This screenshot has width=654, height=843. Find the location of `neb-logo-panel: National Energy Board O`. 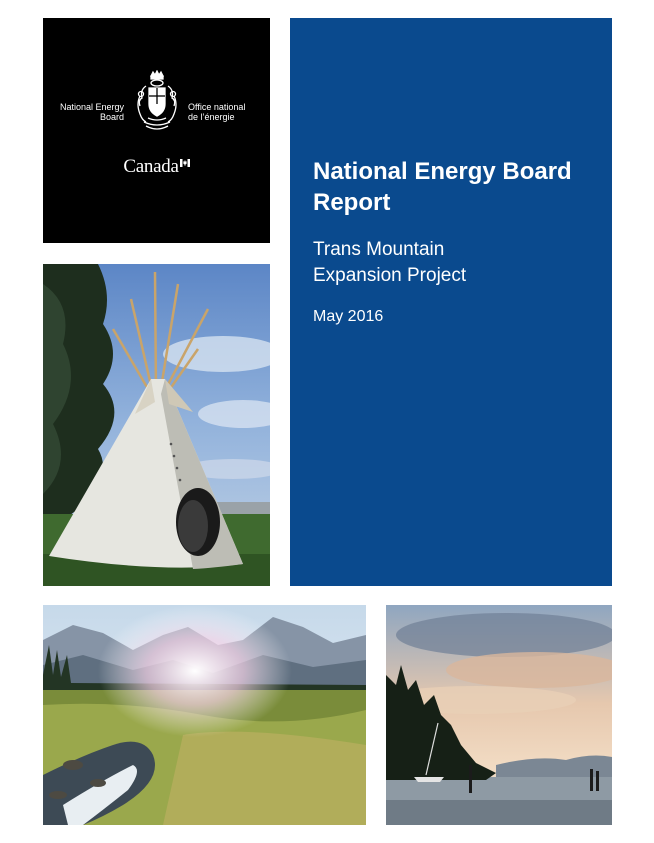

neb-logo-panel: National Energy Board O is located at coordinates (156, 130).